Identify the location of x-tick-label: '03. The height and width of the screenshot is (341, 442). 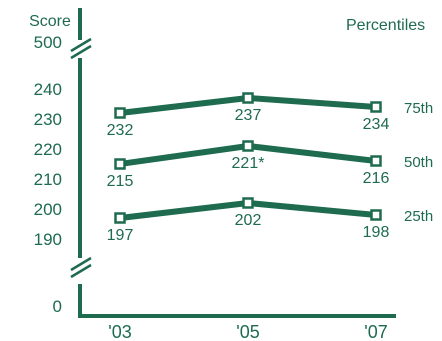
(119, 331).